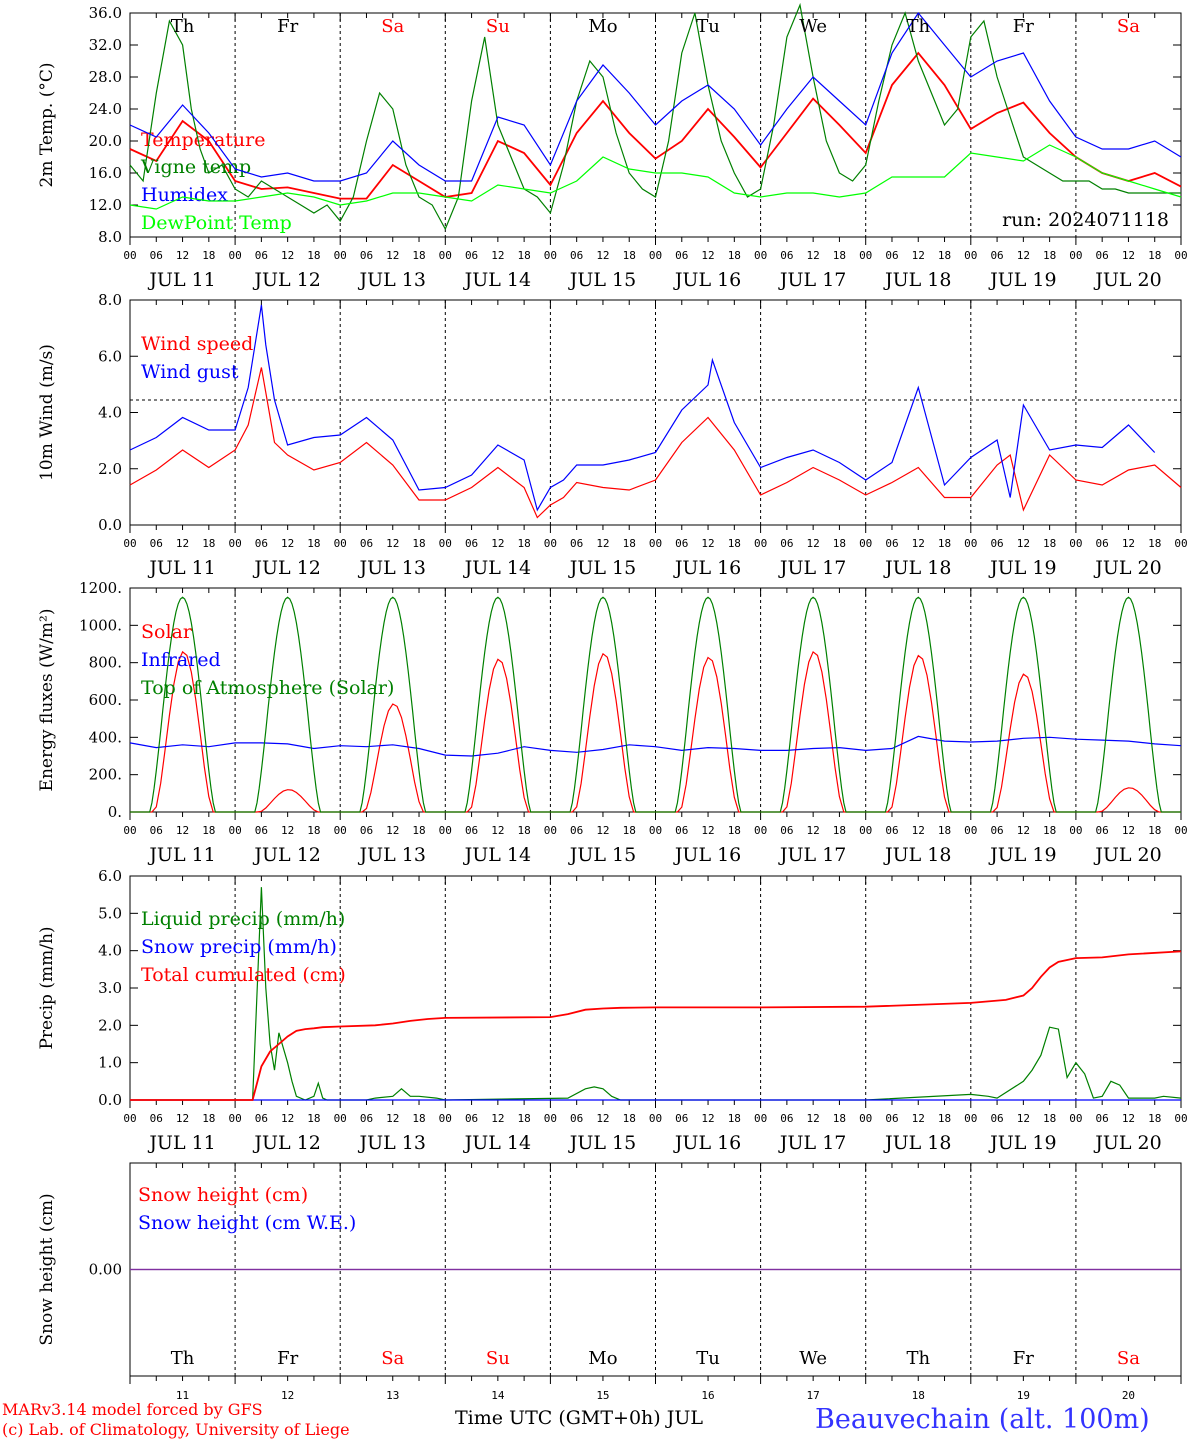 Image resolution: width=1194 pixels, height=1440 pixels. I want to click on model-credit: MARv3.14 model forced by GFS, so click(132, 1409).